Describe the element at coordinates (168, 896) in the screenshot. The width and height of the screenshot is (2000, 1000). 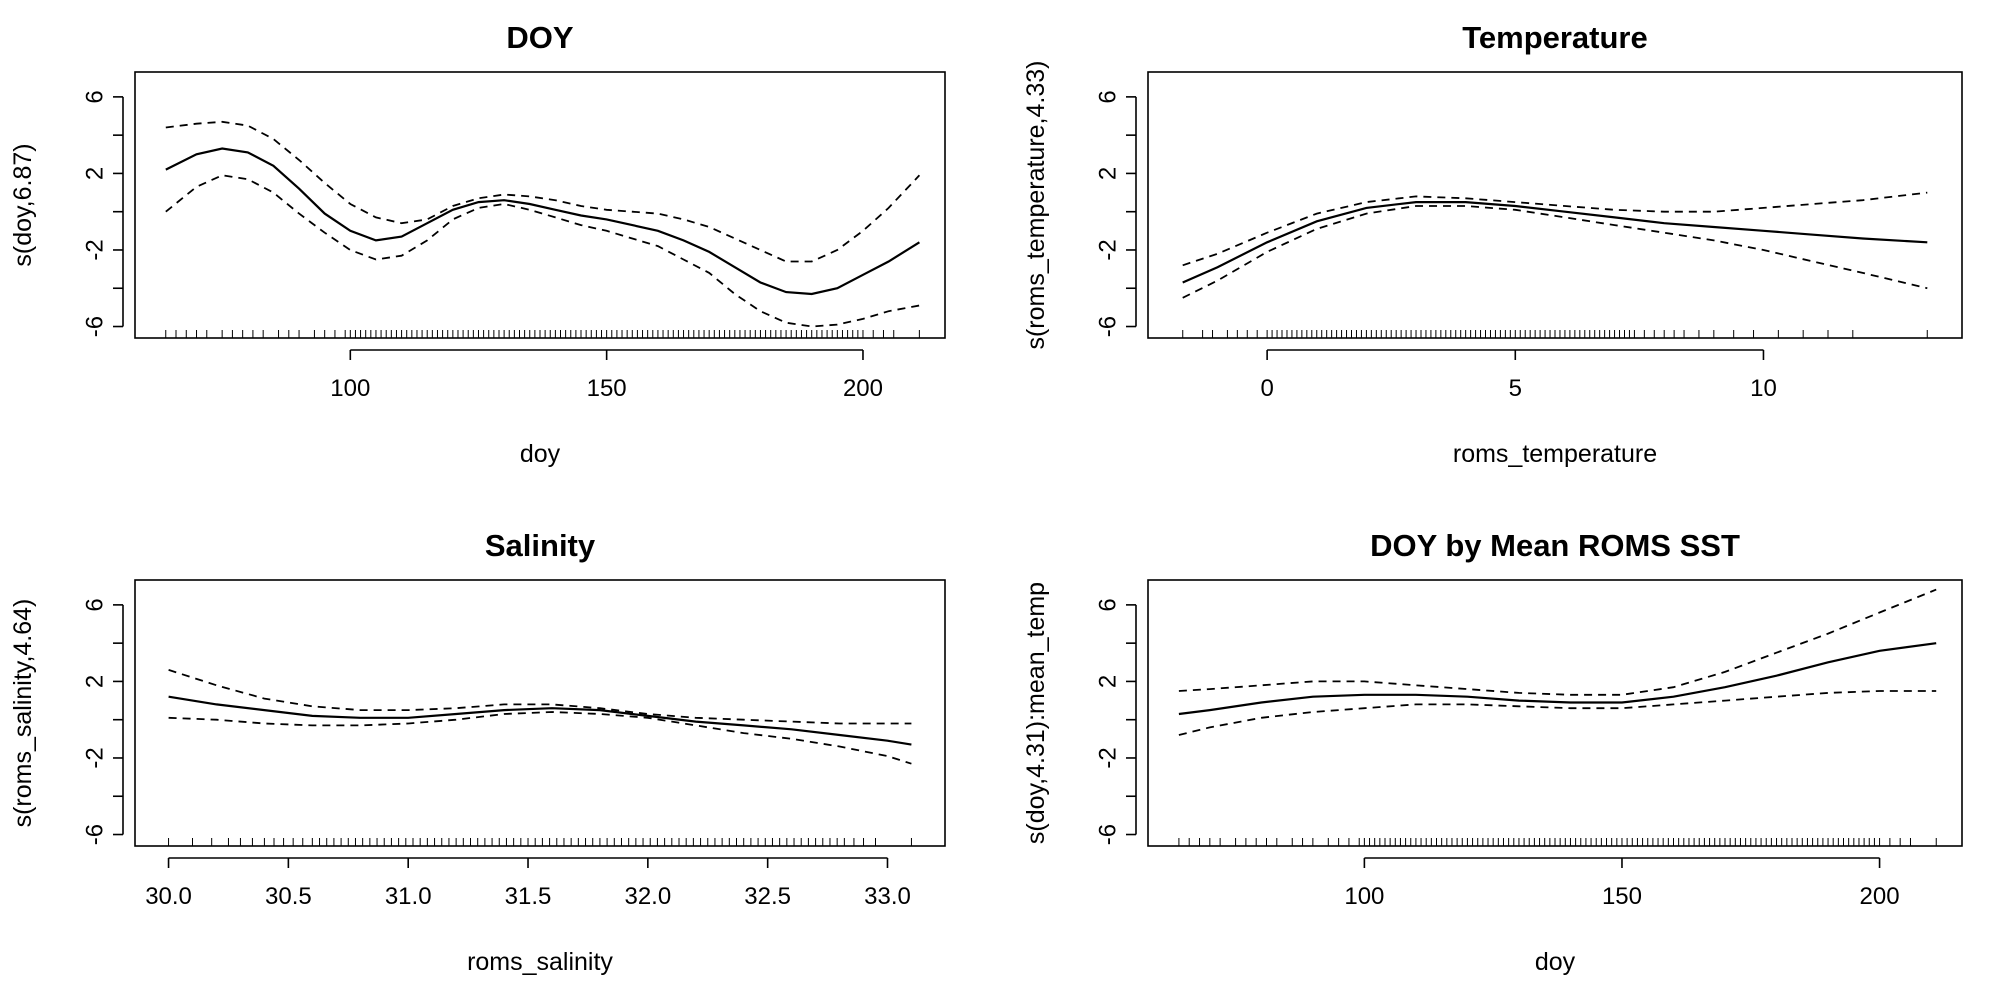
I see `panel-3-x-tick-label: 30.0` at that location.